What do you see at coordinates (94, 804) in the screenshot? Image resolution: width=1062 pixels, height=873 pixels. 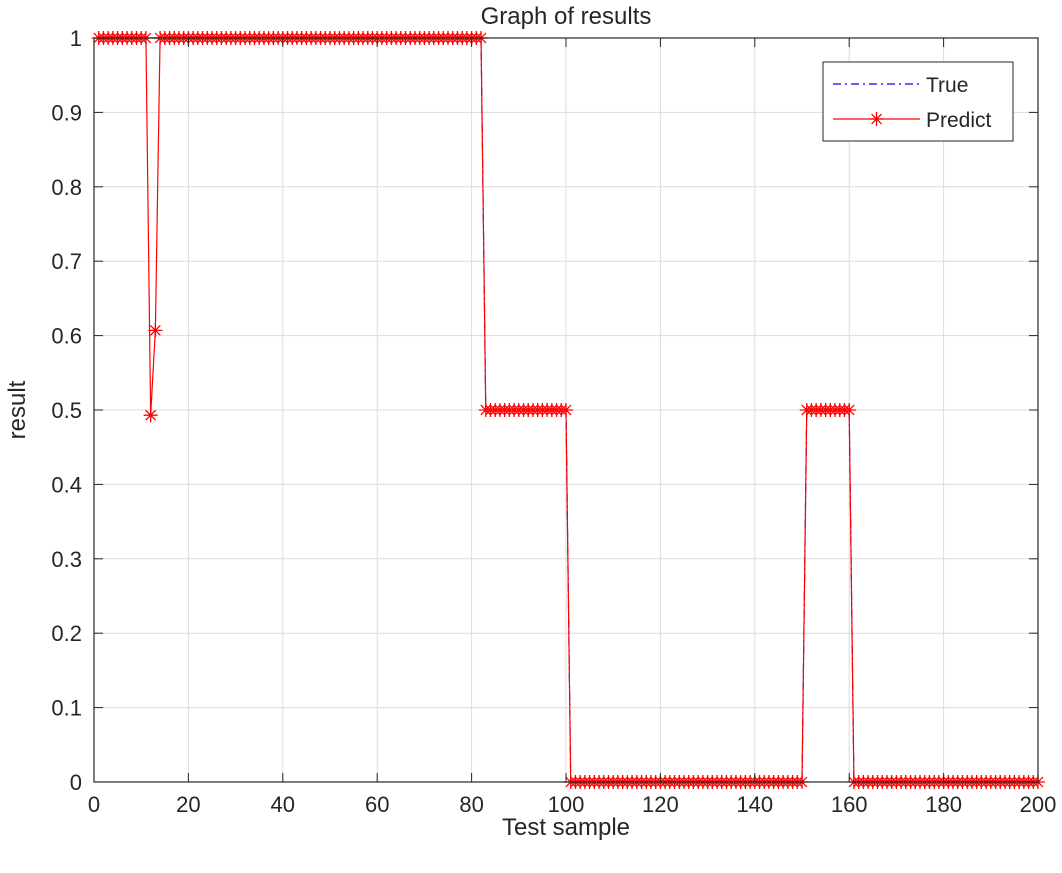 I see `x-tick-label: 0` at bounding box center [94, 804].